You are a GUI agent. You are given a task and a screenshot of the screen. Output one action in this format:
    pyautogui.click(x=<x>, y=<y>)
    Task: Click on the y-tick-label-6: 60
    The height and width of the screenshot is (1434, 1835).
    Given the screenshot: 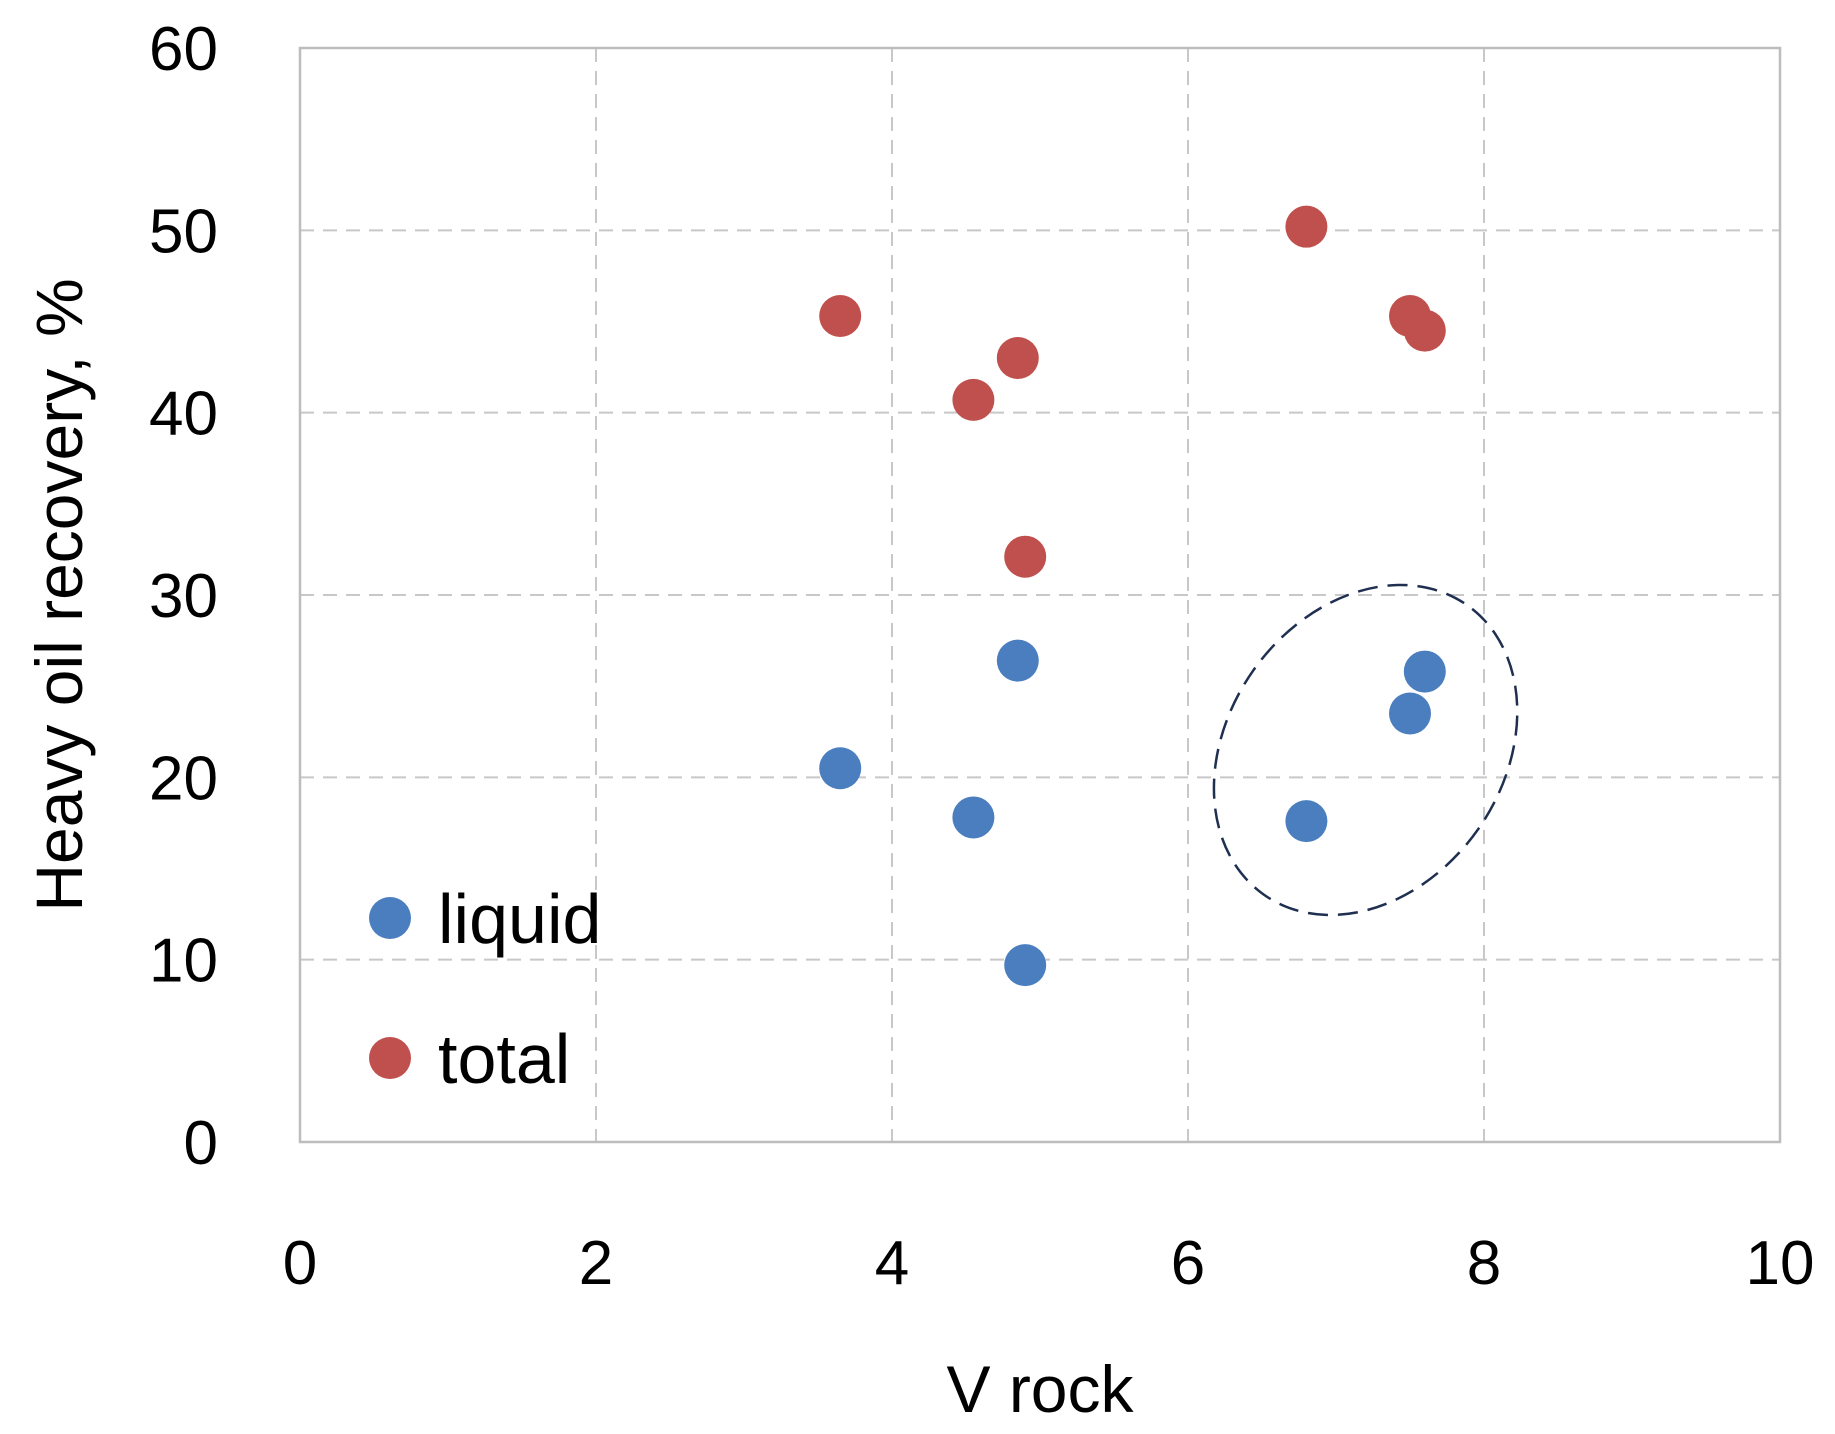 What is the action you would take?
    pyautogui.click(x=183, y=49)
    